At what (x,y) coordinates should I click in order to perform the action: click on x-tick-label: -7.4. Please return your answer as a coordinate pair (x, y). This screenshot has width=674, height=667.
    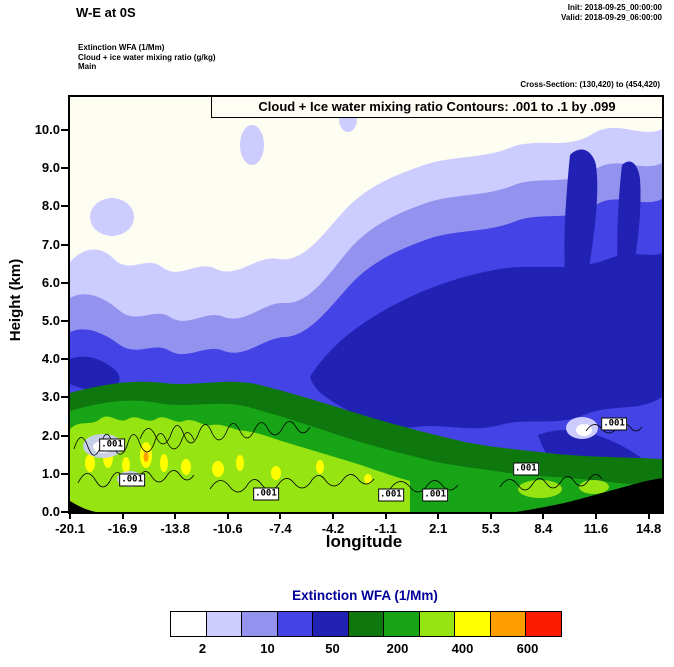
    Looking at the image, I should click on (280, 528).